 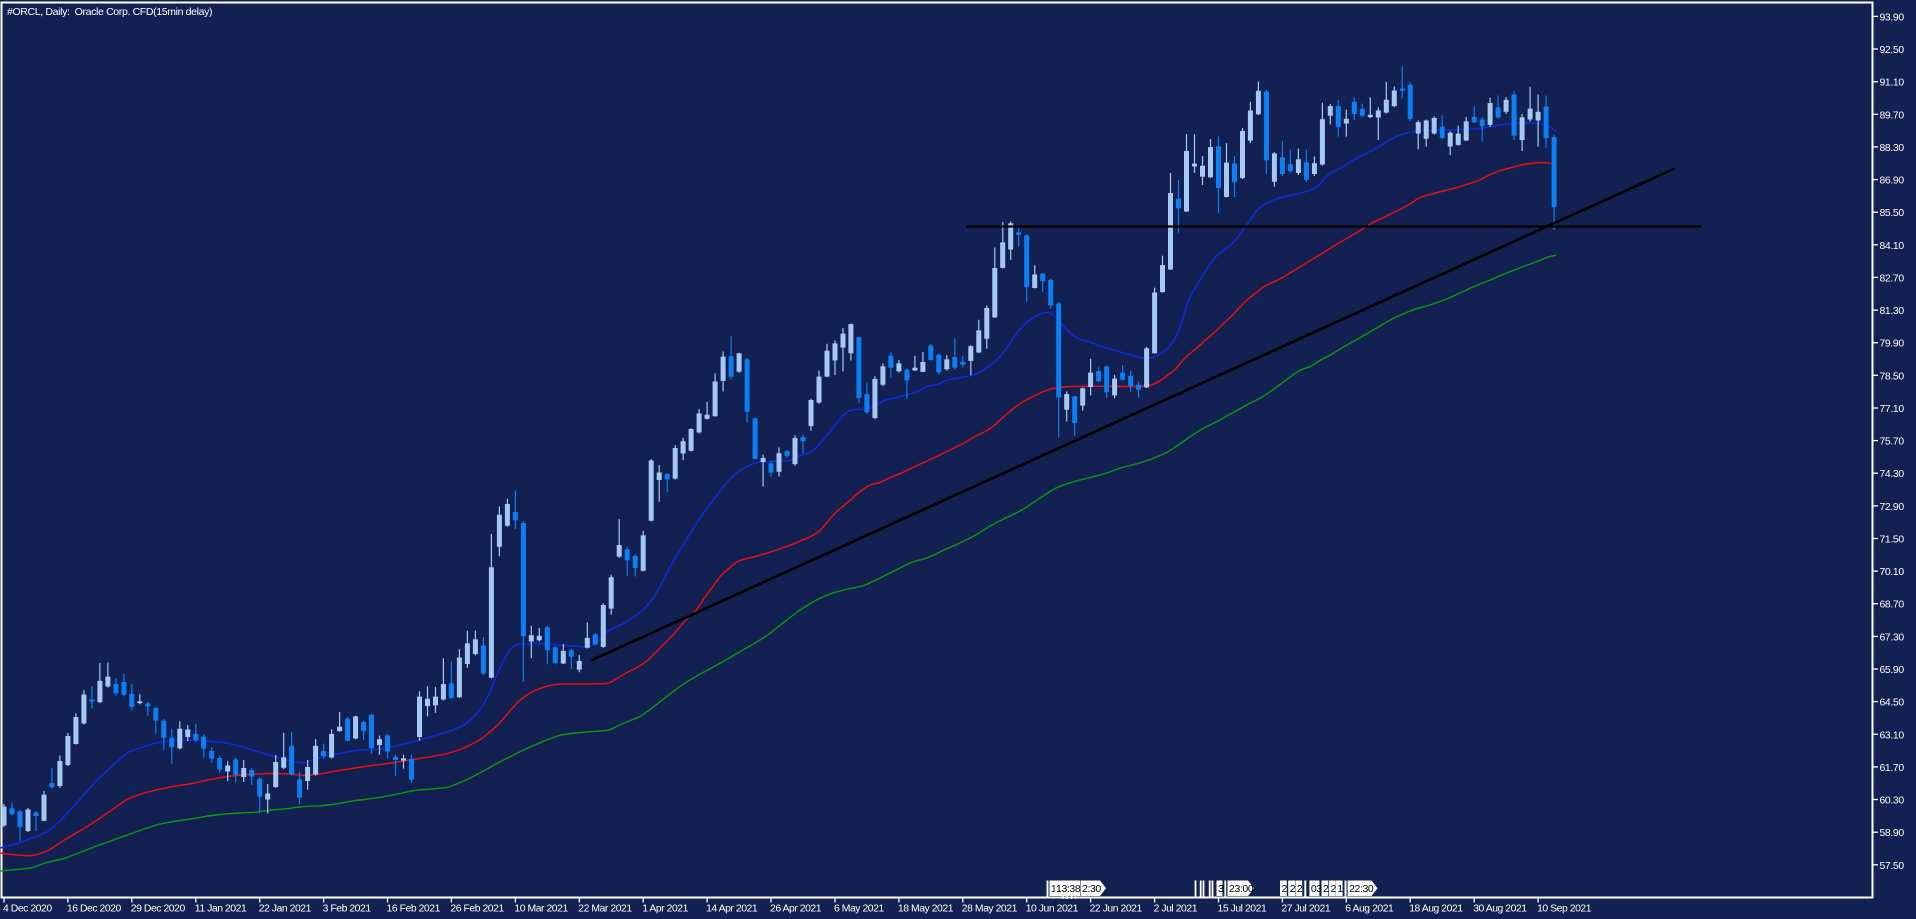 What do you see at coordinates (1892, 409) in the screenshot?
I see `svg-text: 77.10` at bounding box center [1892, 409].